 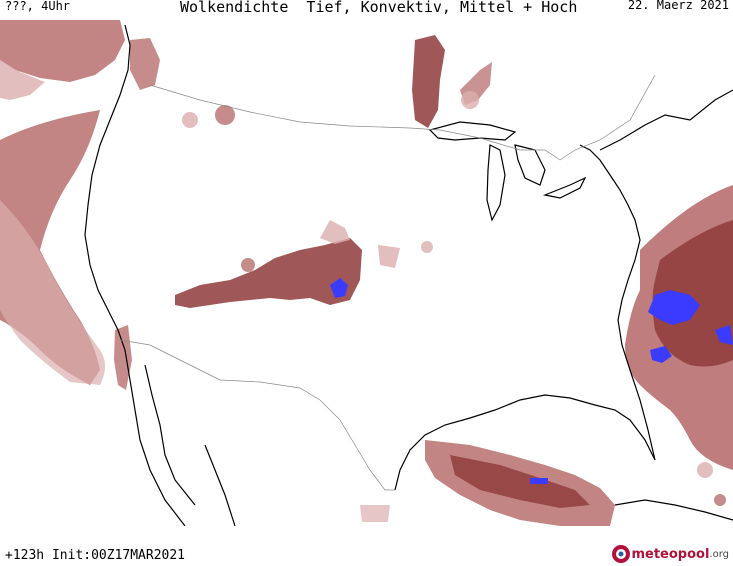 What do you see at coordinates (525, 442) in the screenshot?
I see `coastline-gulf` at bounding box center [525, 442].